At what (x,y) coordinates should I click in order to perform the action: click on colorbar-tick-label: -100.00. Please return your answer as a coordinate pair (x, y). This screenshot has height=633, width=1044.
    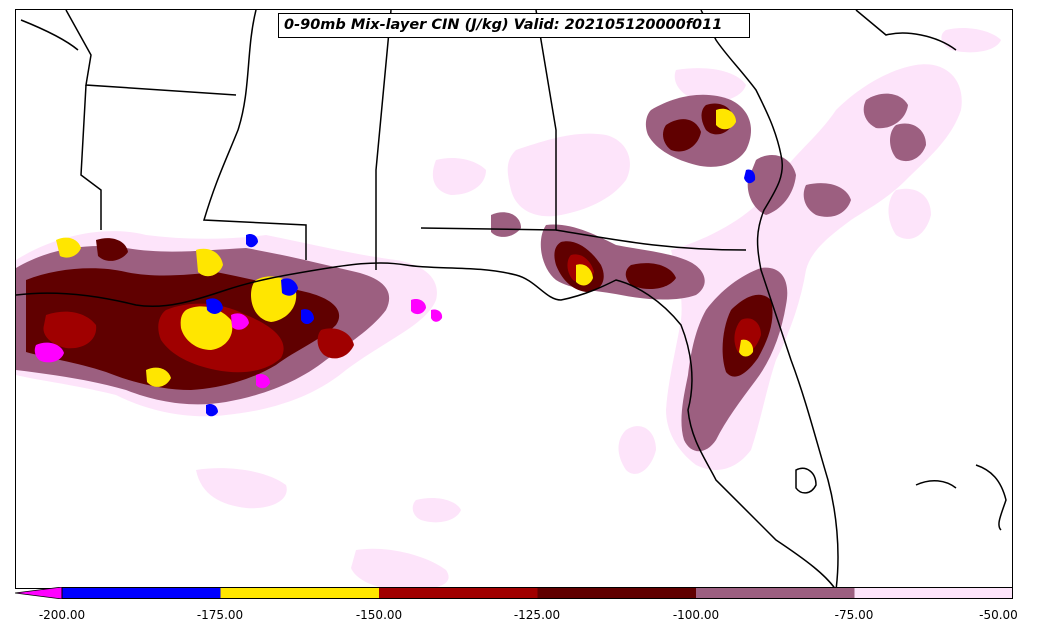
    Looking at the image, I should click on (696, 615).